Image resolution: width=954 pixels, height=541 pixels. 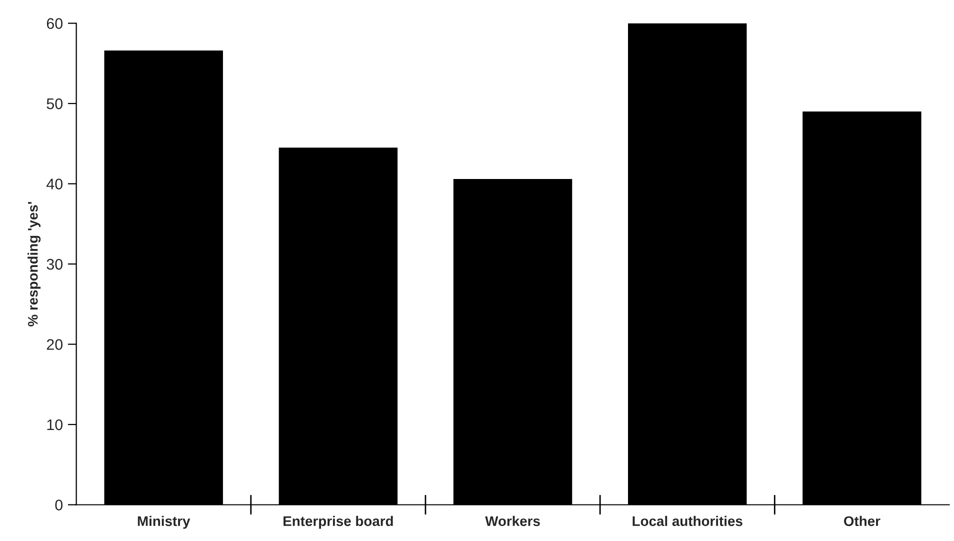 What do you see at coordinates (54, 264) in the screenshot?
I see `y-tick-label: 30` at bounding box center [54, 264].